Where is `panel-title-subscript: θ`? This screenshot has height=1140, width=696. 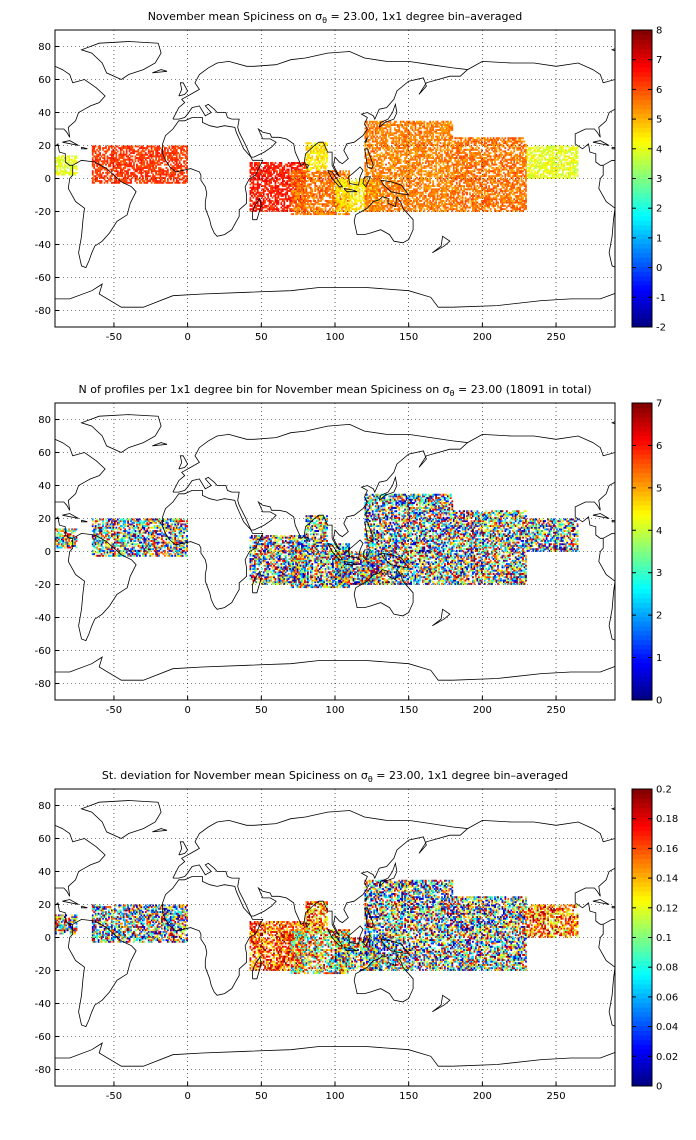 panel-title-subscript: θ is located at coordinates (324, 20).